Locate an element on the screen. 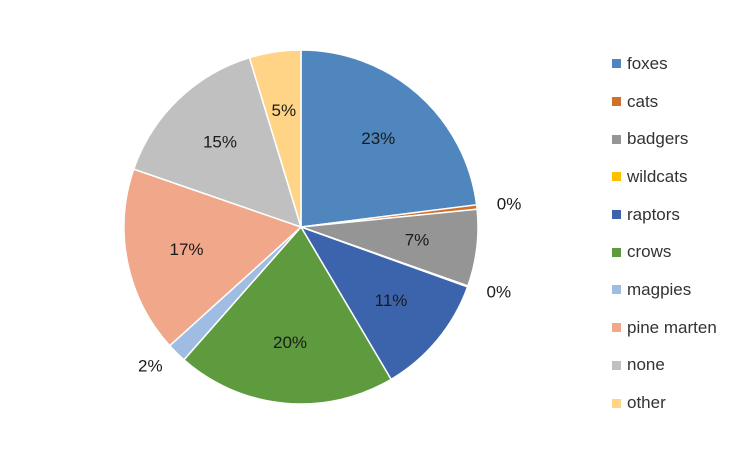 The image size is (754, 455). pie-slice-none is located at coordinates (217, 142).